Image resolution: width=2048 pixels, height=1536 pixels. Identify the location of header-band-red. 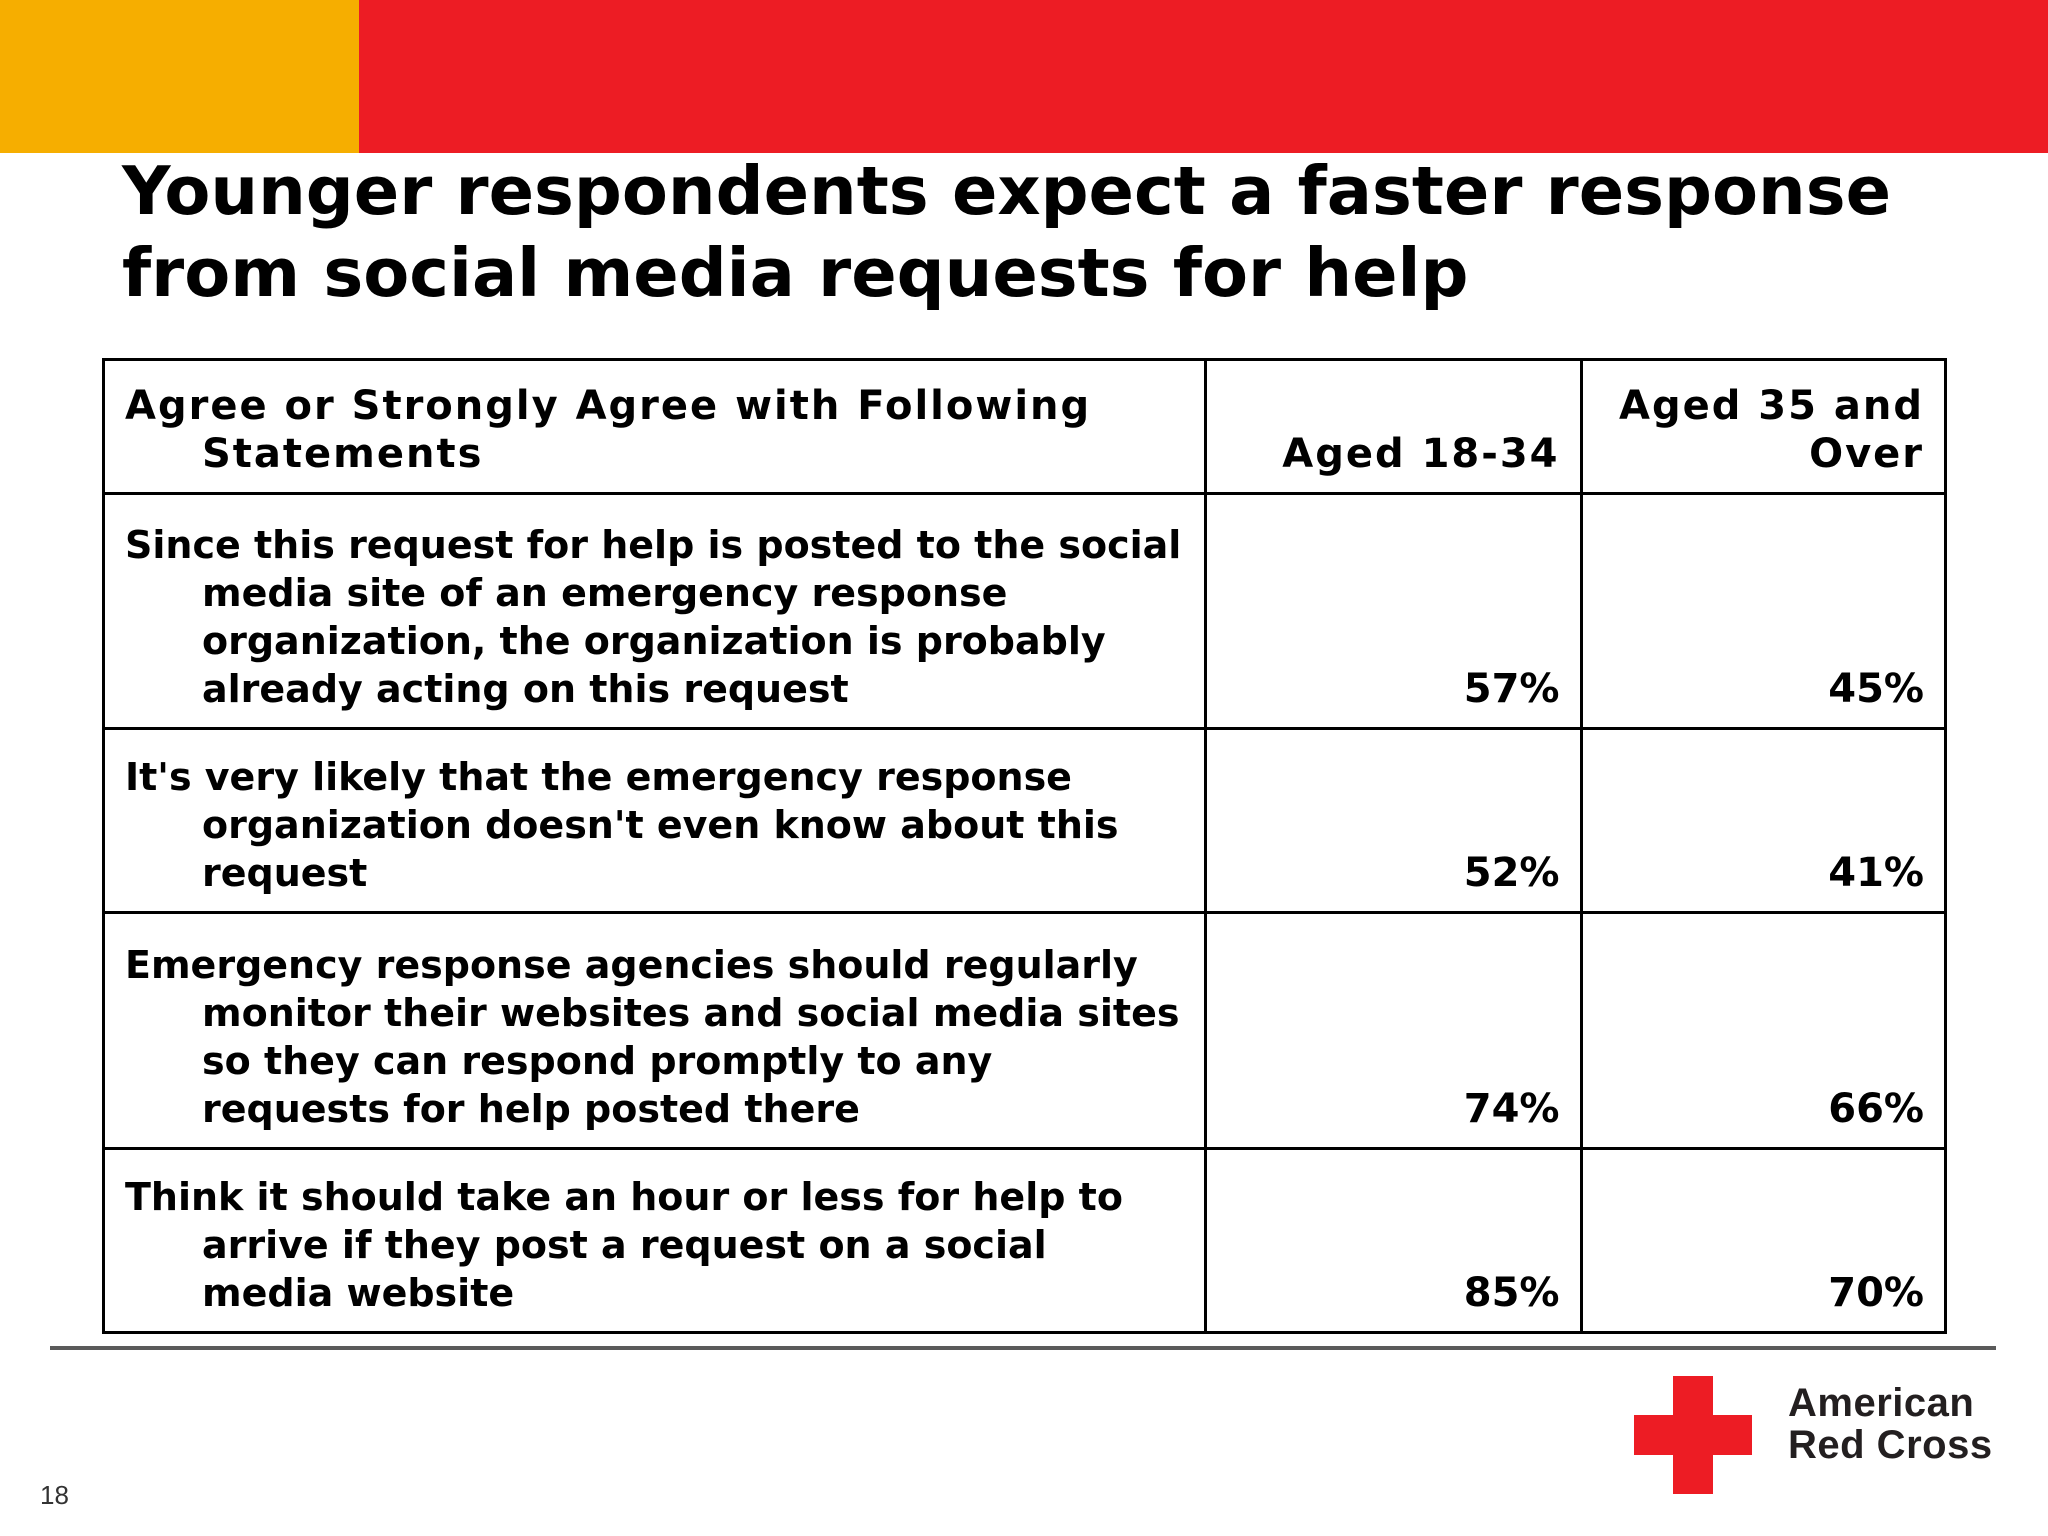
(1203, 76).